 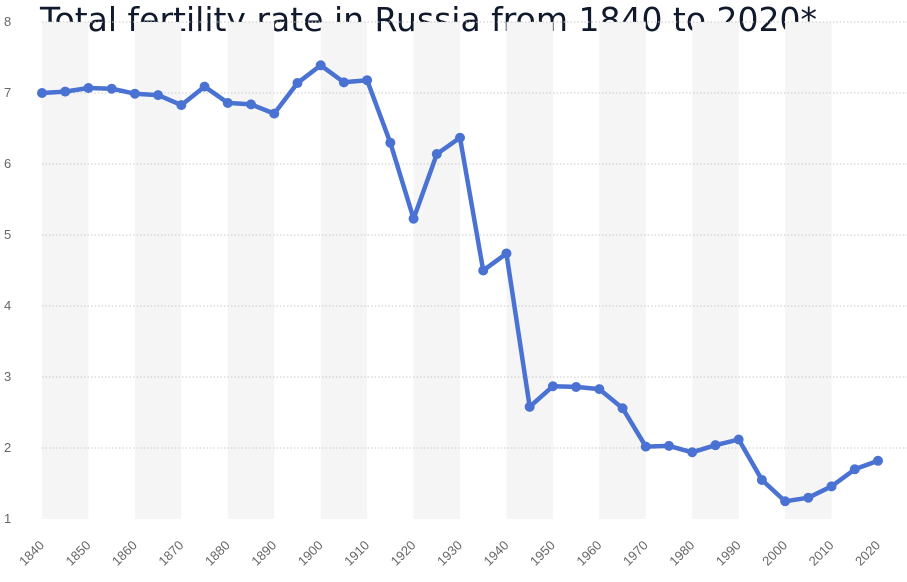 I want to click on x-tick-label: 1980, so click(x=681, y=553).